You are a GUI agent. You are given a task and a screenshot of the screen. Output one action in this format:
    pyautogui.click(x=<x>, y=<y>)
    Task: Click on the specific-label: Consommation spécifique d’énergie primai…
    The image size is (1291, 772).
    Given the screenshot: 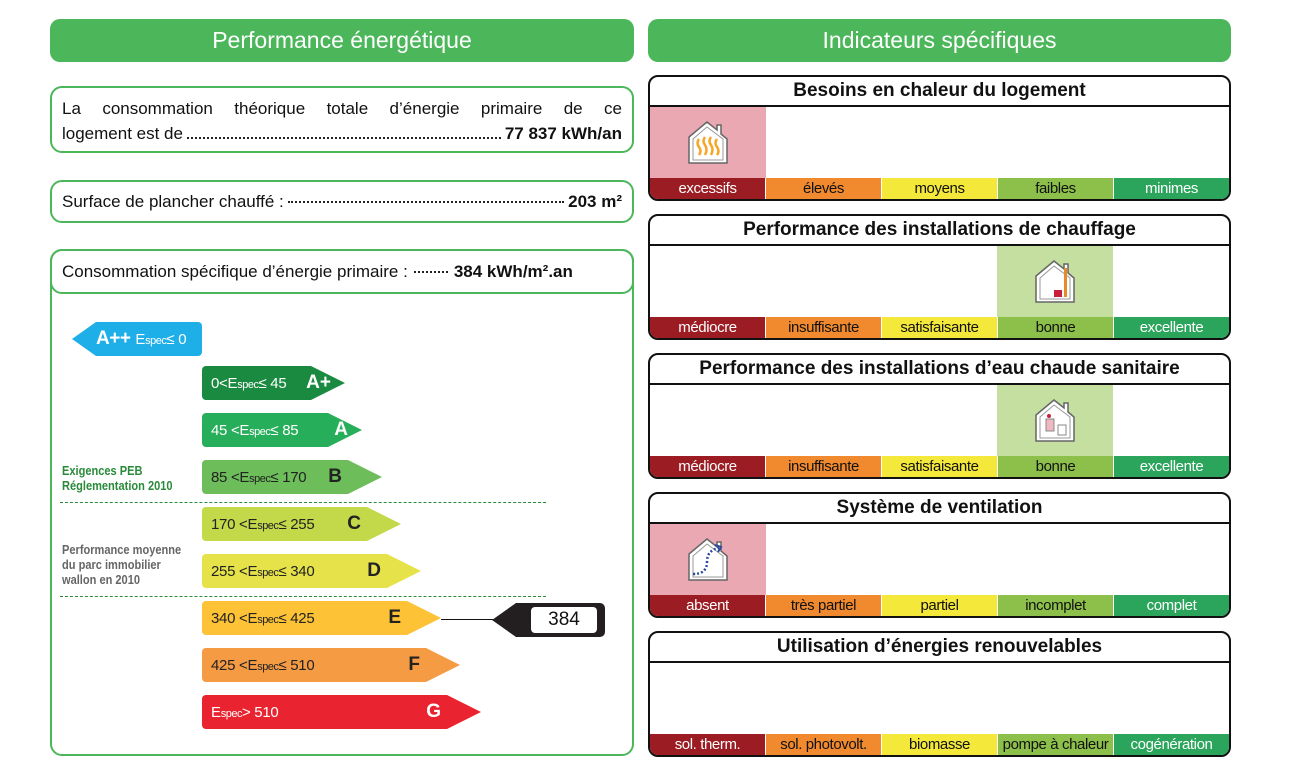 What is the action you would take?
    pyautogui.click(x=235, y=271)
    